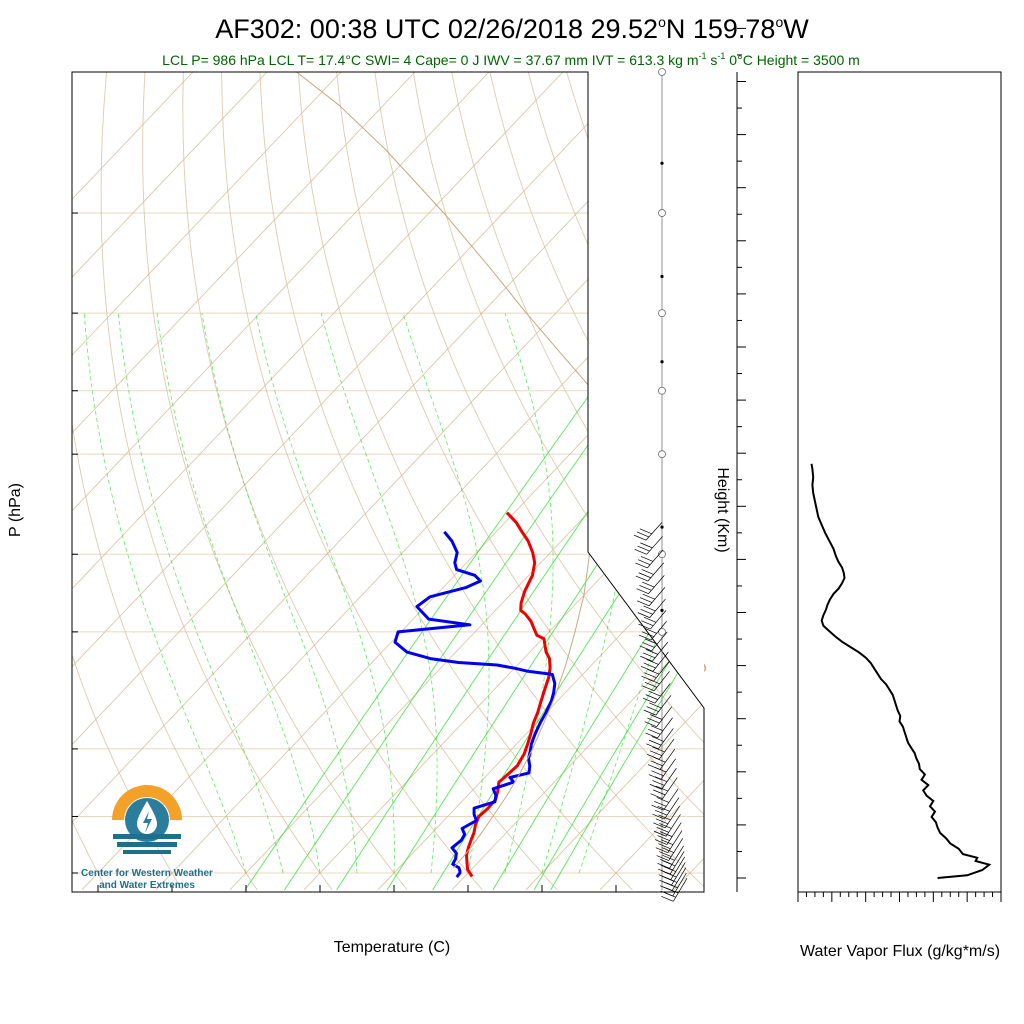 Image resolution: width=1024 pixels, height=1024 pixels. What do you see at coordinates (900, 951) in the screenshot?
I see `flux-axis-label: Water Vapor Flux (g/kg*m/s)` at bounding box center [900, 951].